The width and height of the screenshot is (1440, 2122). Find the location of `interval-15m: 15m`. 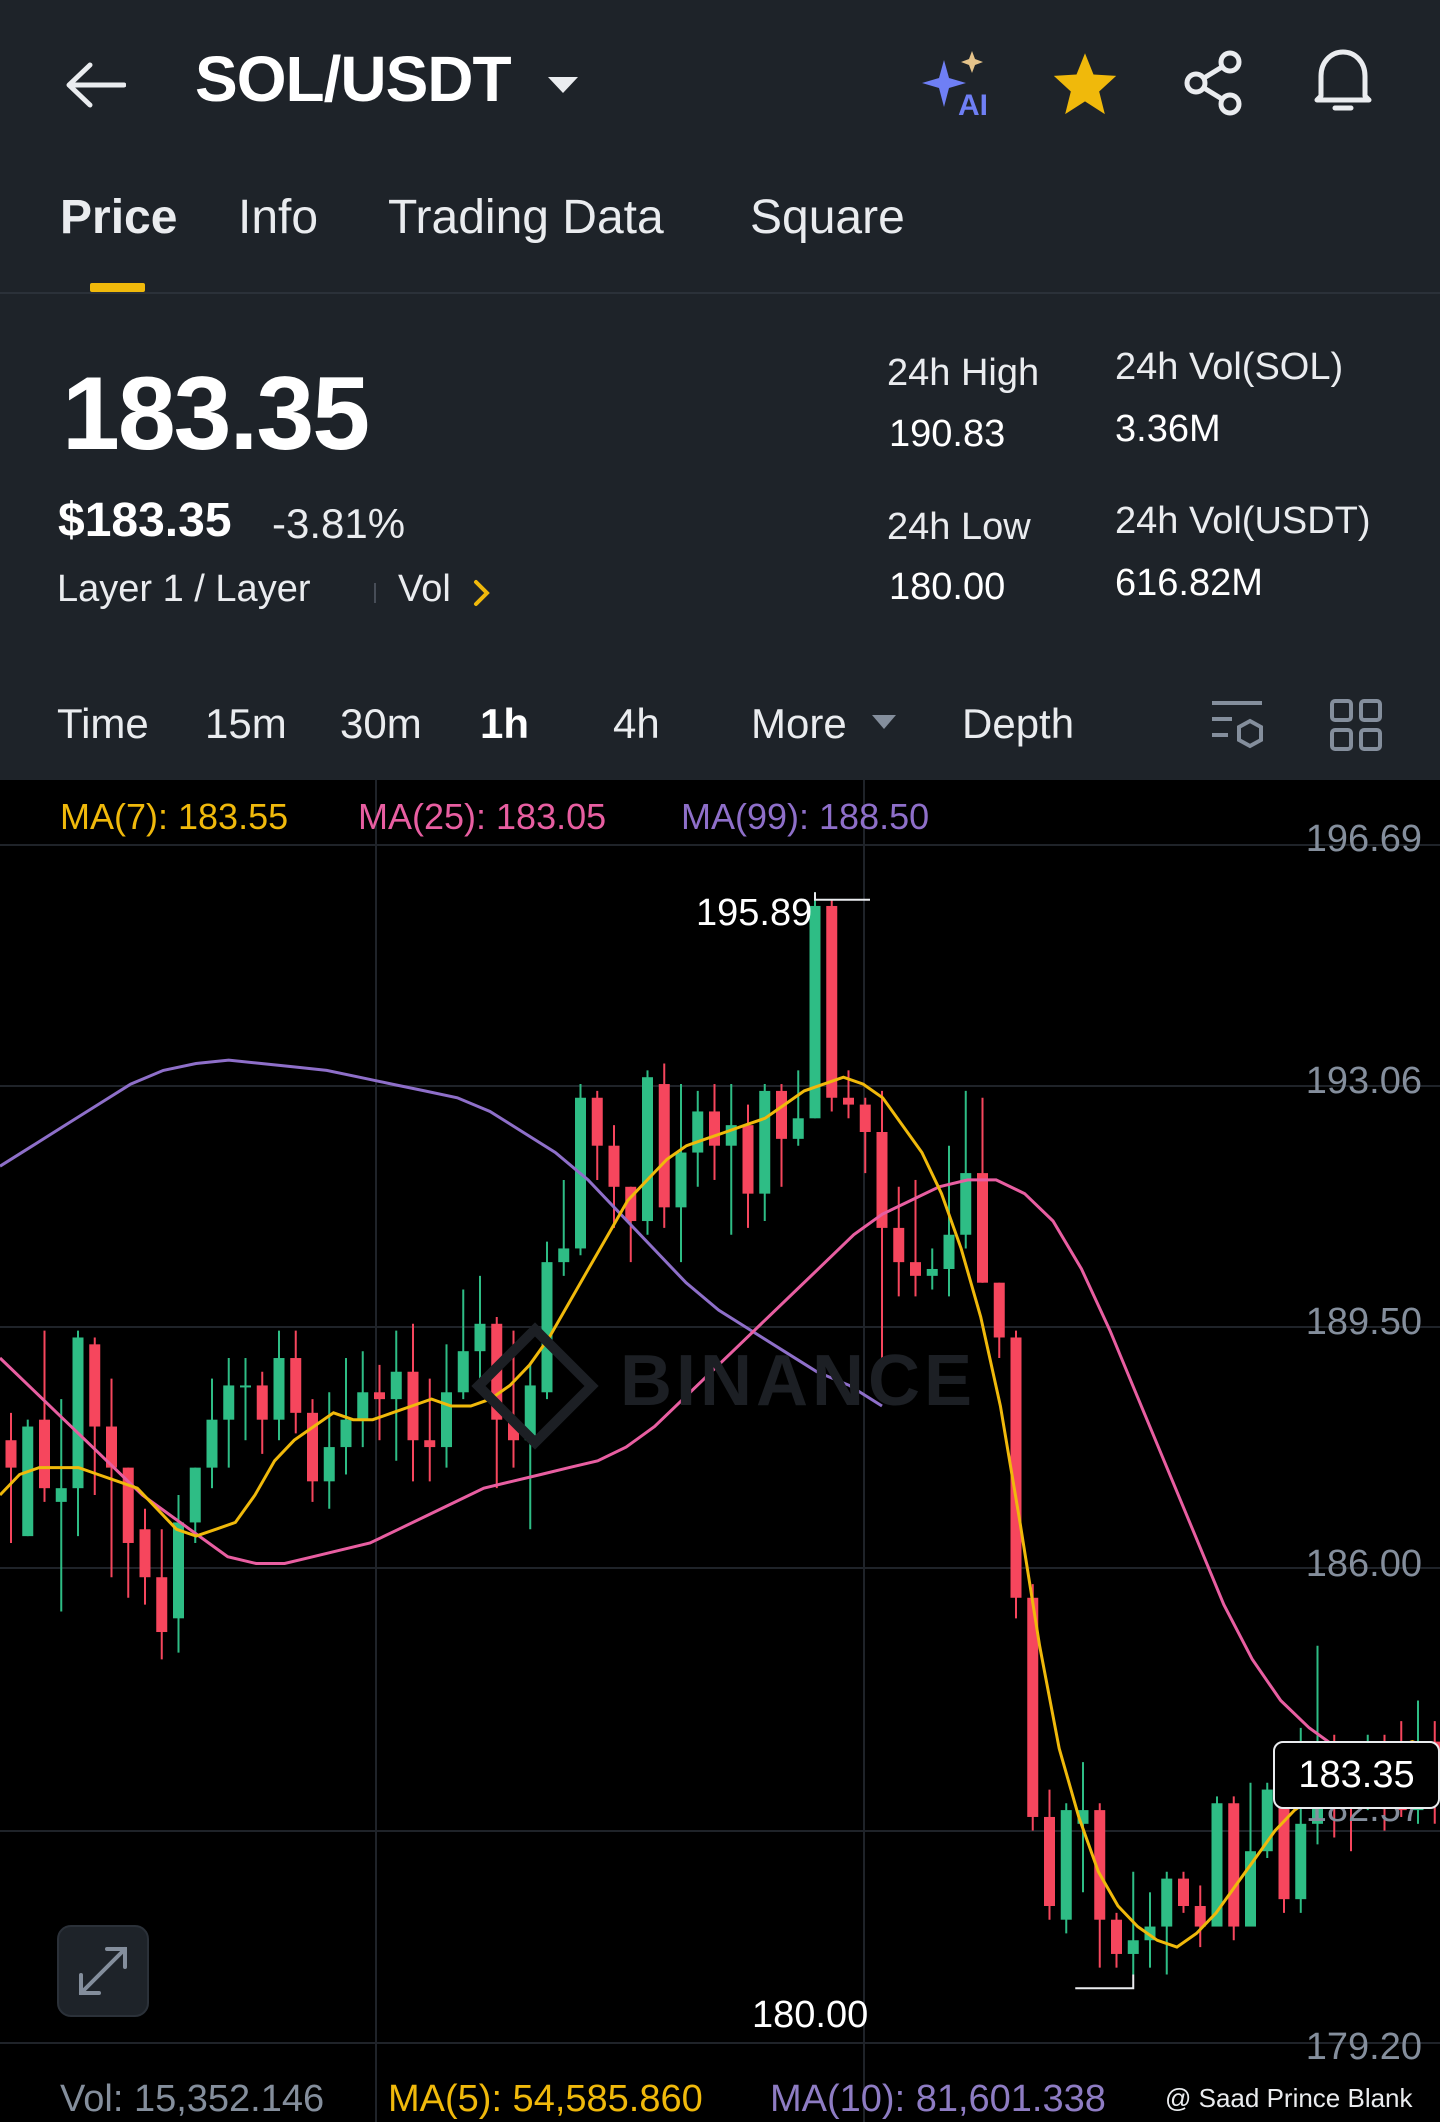

interval-15m: 15m is located at coordinates (246, 723).